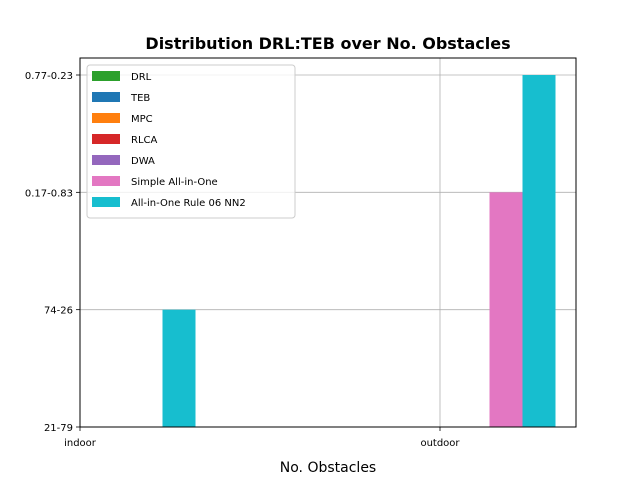 The image size is (640, 480). What do you see at coordinates (52, 252) in the screenshot?
I see `y-axis: 21-79 74-26 0.17-0.83 0.77-0.23` at bounding box center [52, 252].